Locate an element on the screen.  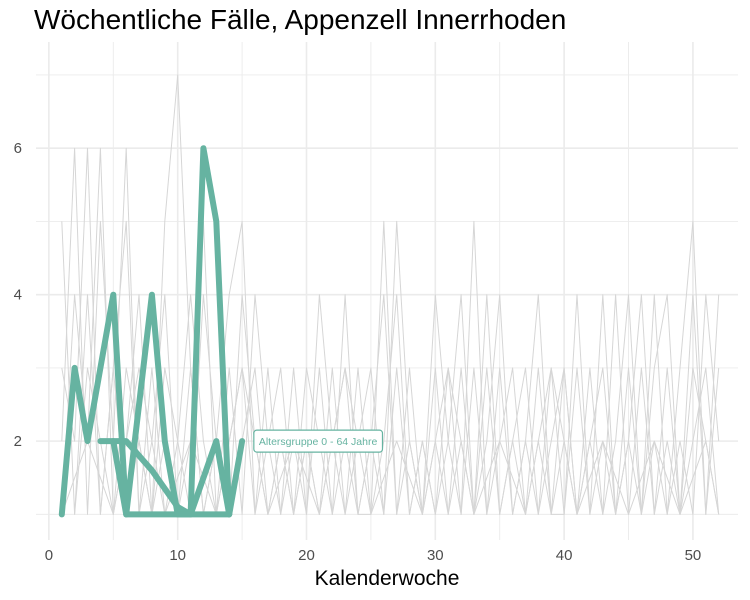
y-tick-label: 6 is located at coordinates (18, 148).